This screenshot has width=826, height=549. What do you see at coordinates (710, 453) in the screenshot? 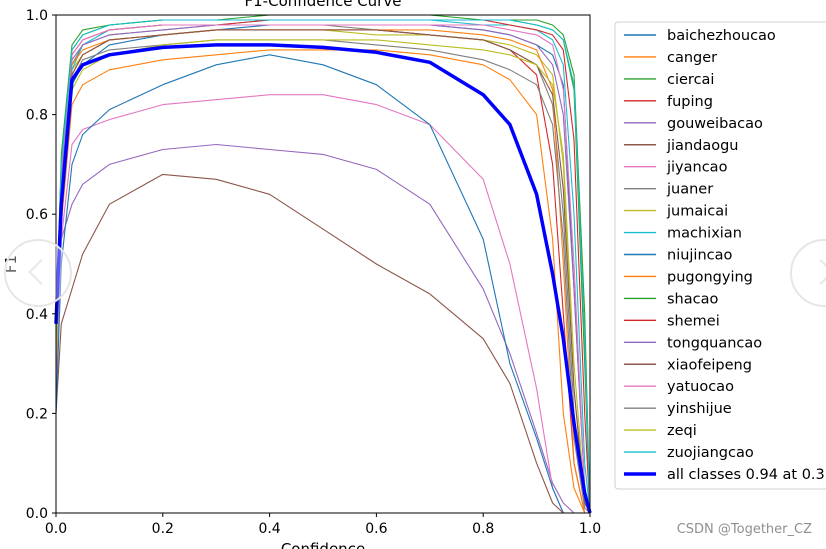
I see `legend-label-19: zuojiangcao` at bounding box center [710, 453].